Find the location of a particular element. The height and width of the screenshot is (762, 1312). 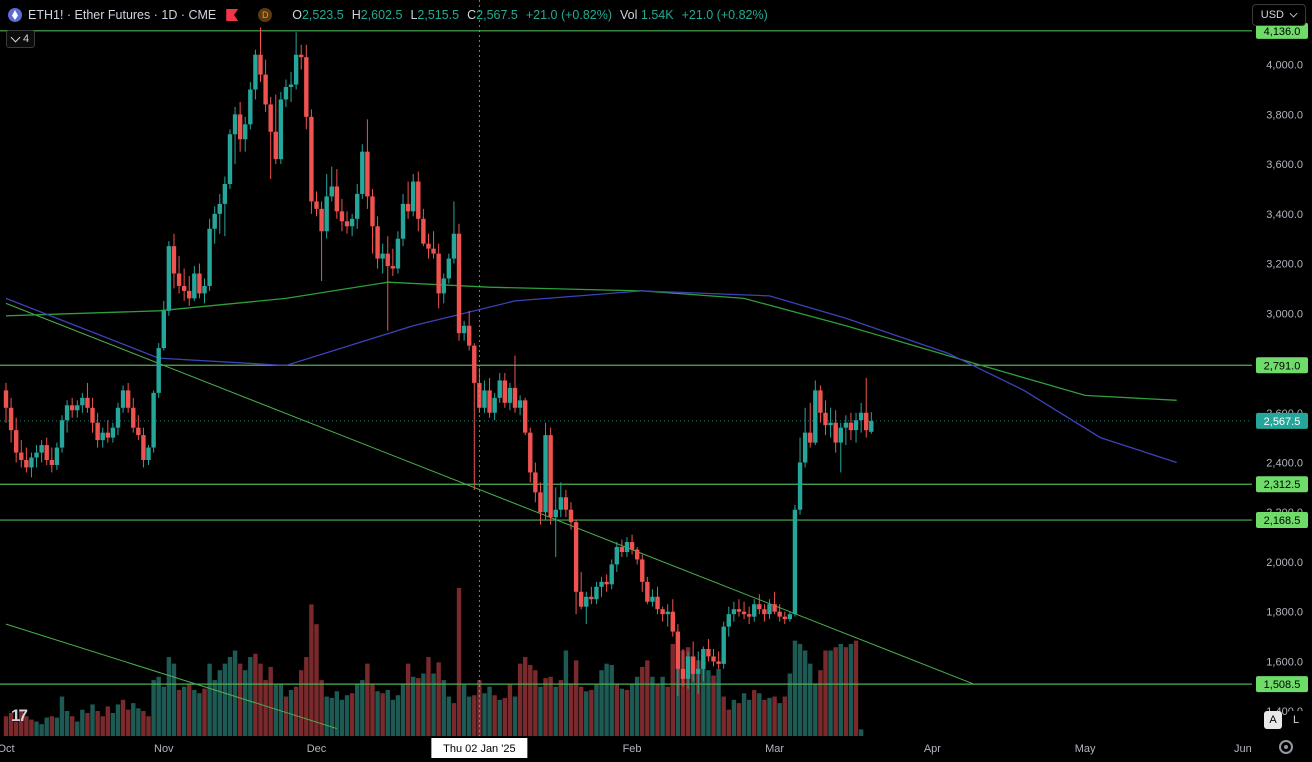

currency-label: USD is located at coordinates (1272, 15).